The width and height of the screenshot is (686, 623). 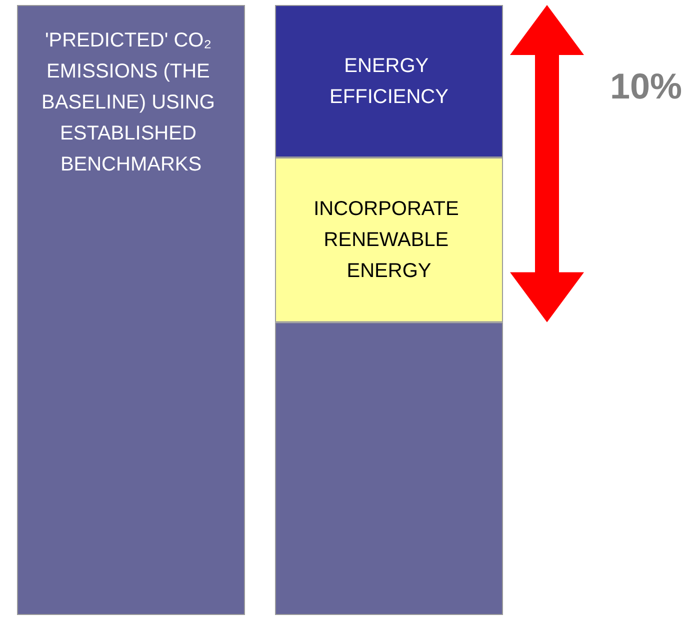 I want to click on series-label: INCORPORATE RENEWABLE ENERGY, so click(x=389, y=240).